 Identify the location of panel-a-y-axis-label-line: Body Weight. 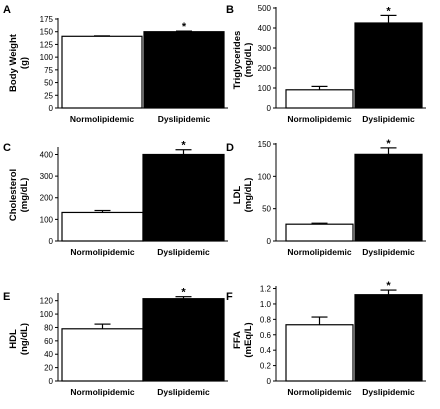
(13, 62).